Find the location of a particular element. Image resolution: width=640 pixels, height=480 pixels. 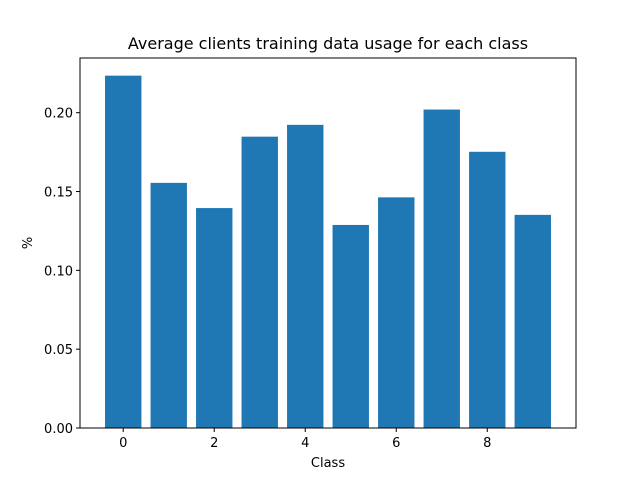

y-tick-label: 0.10 is located at coordinates (58, 271).